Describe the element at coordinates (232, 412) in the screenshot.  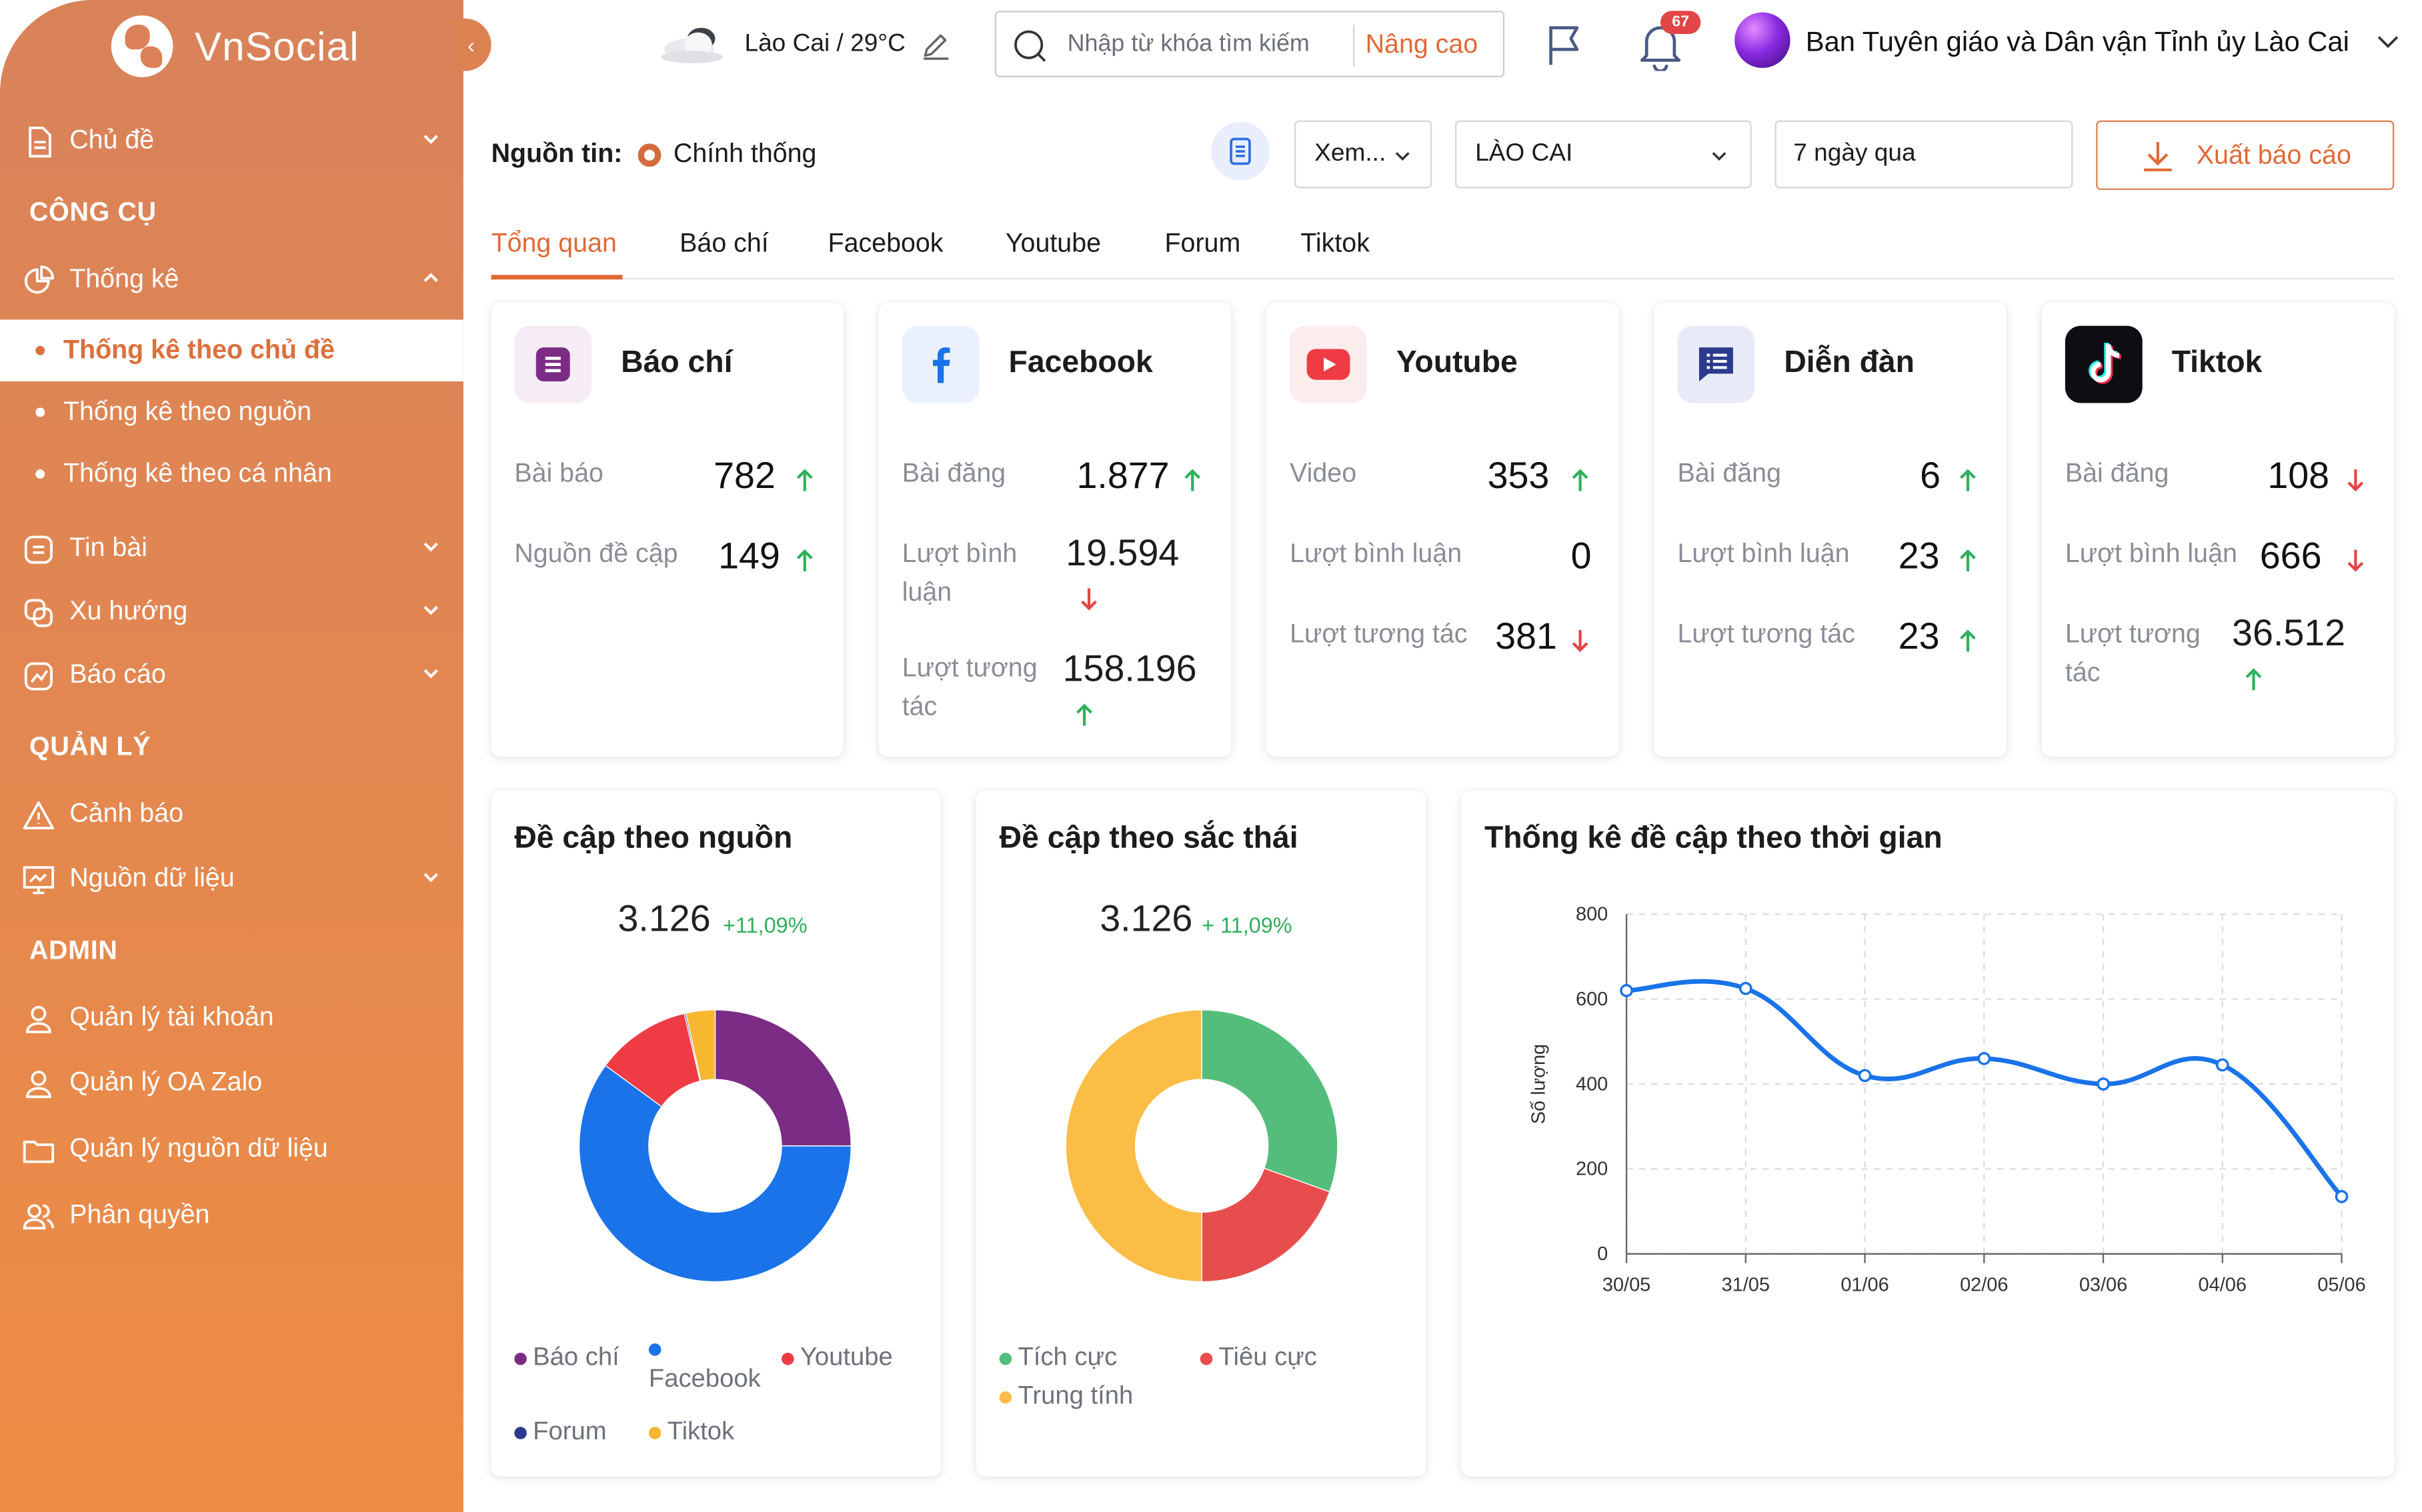
I see `sidebar-sub-stats-by-source: Thống kê theo nguồn` at that location.